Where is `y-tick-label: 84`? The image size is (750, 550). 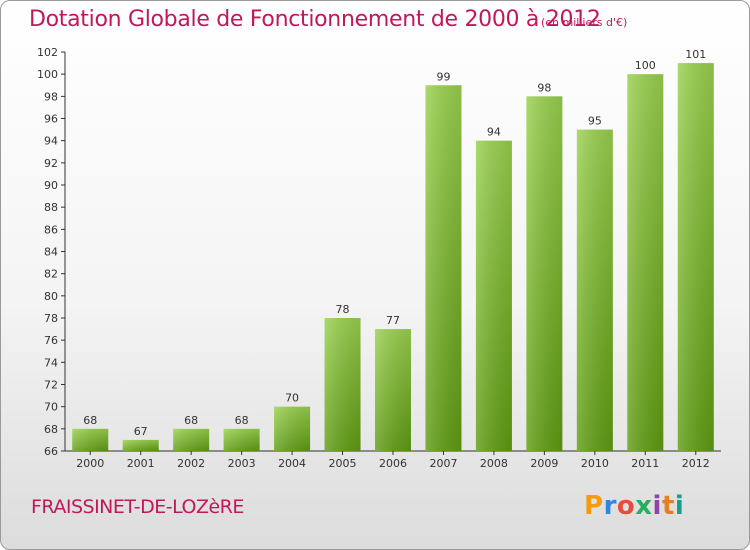 y-tick-label: 84 is located at coordinates (51, 252).